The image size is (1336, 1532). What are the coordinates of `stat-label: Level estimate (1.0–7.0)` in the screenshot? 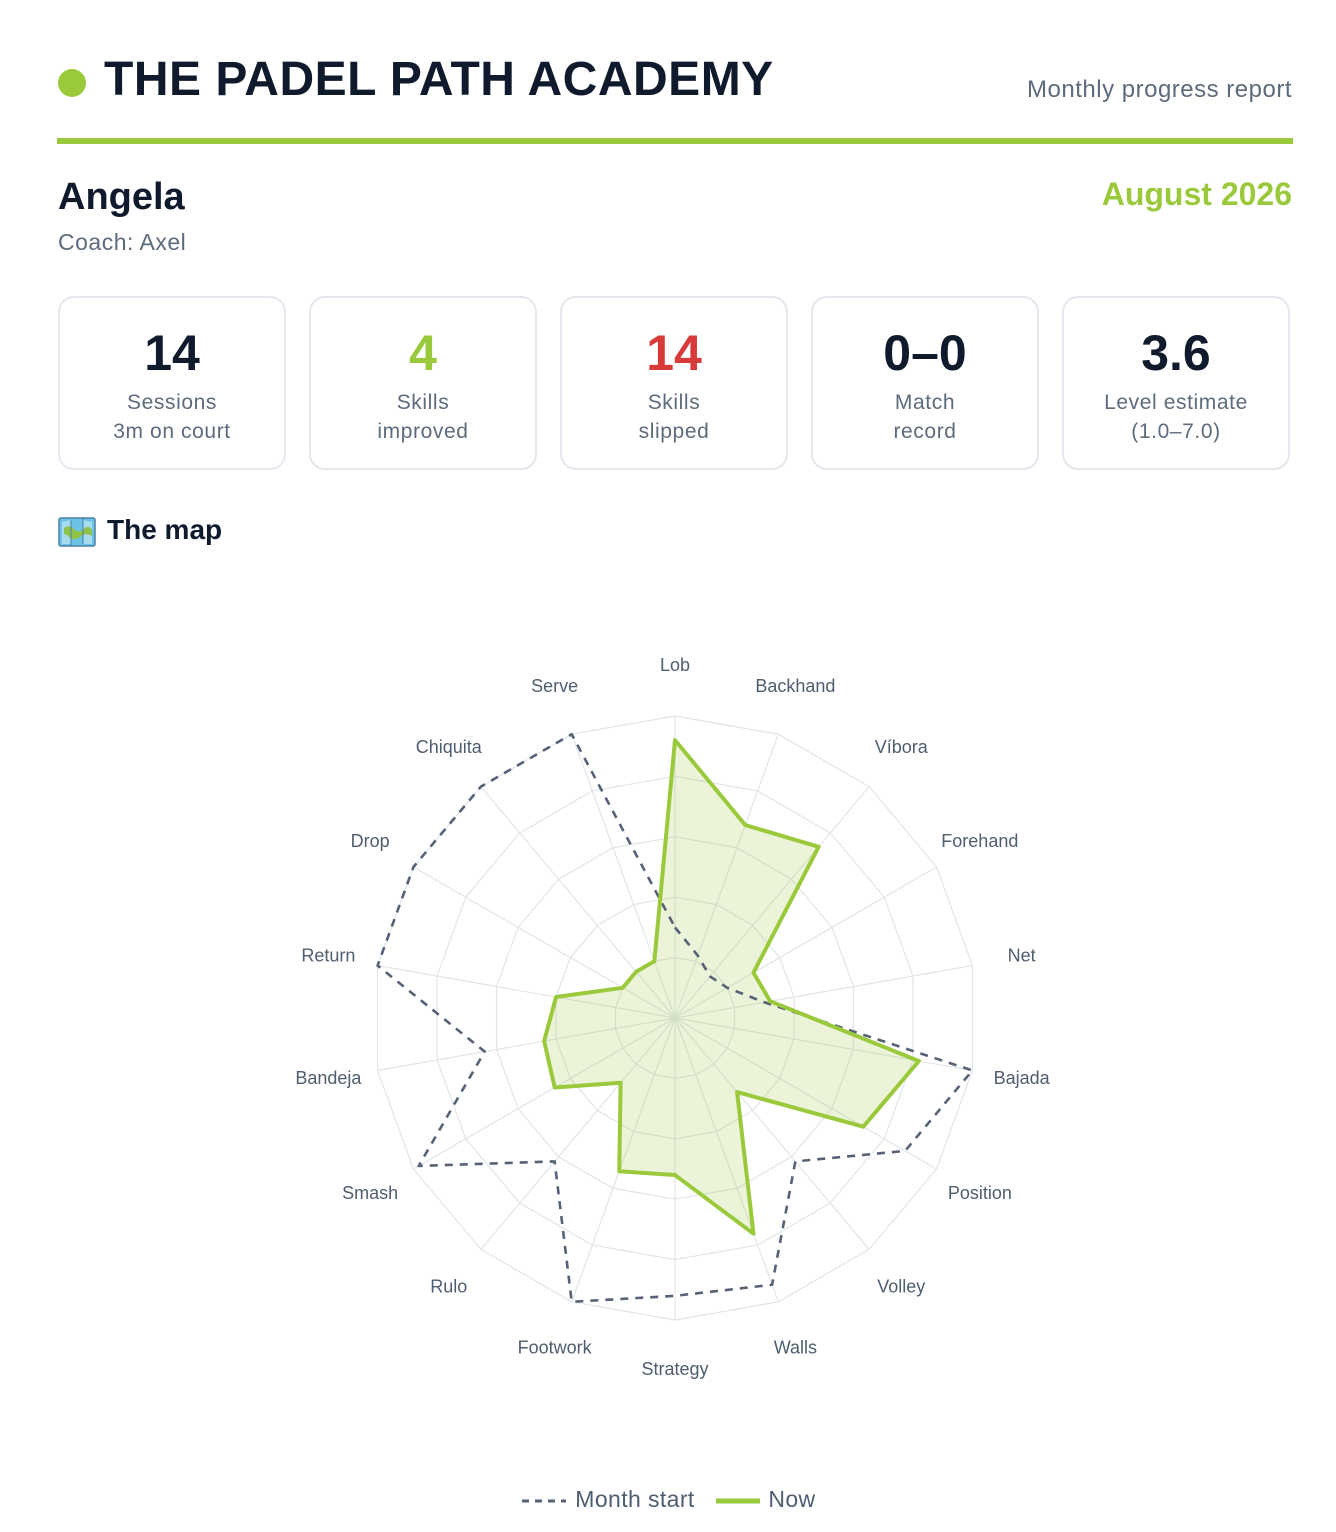 It's located at (1176, 417).